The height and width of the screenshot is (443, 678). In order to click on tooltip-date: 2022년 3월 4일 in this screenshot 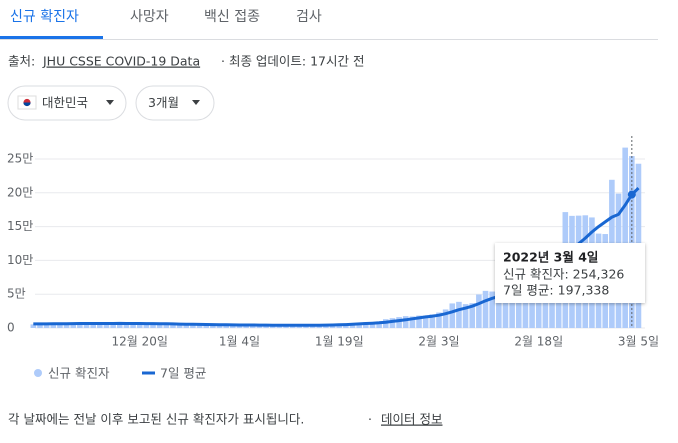, I will do `click(550, 257)`.